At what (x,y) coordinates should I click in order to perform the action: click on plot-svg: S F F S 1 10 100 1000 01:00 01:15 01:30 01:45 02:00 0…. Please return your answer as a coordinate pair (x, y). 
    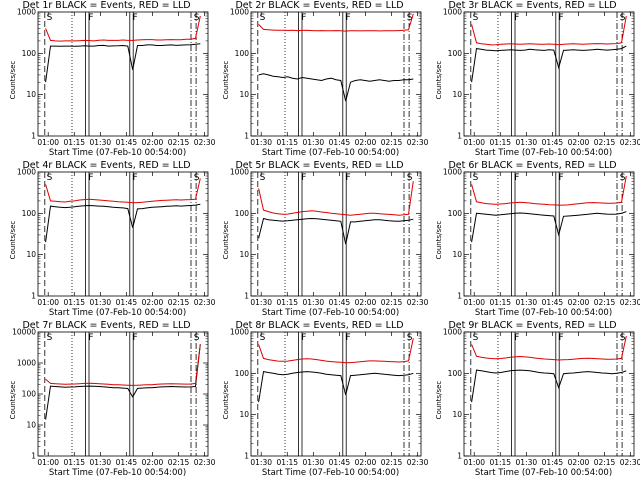
    Looking at the image, I should click on (116, 78).